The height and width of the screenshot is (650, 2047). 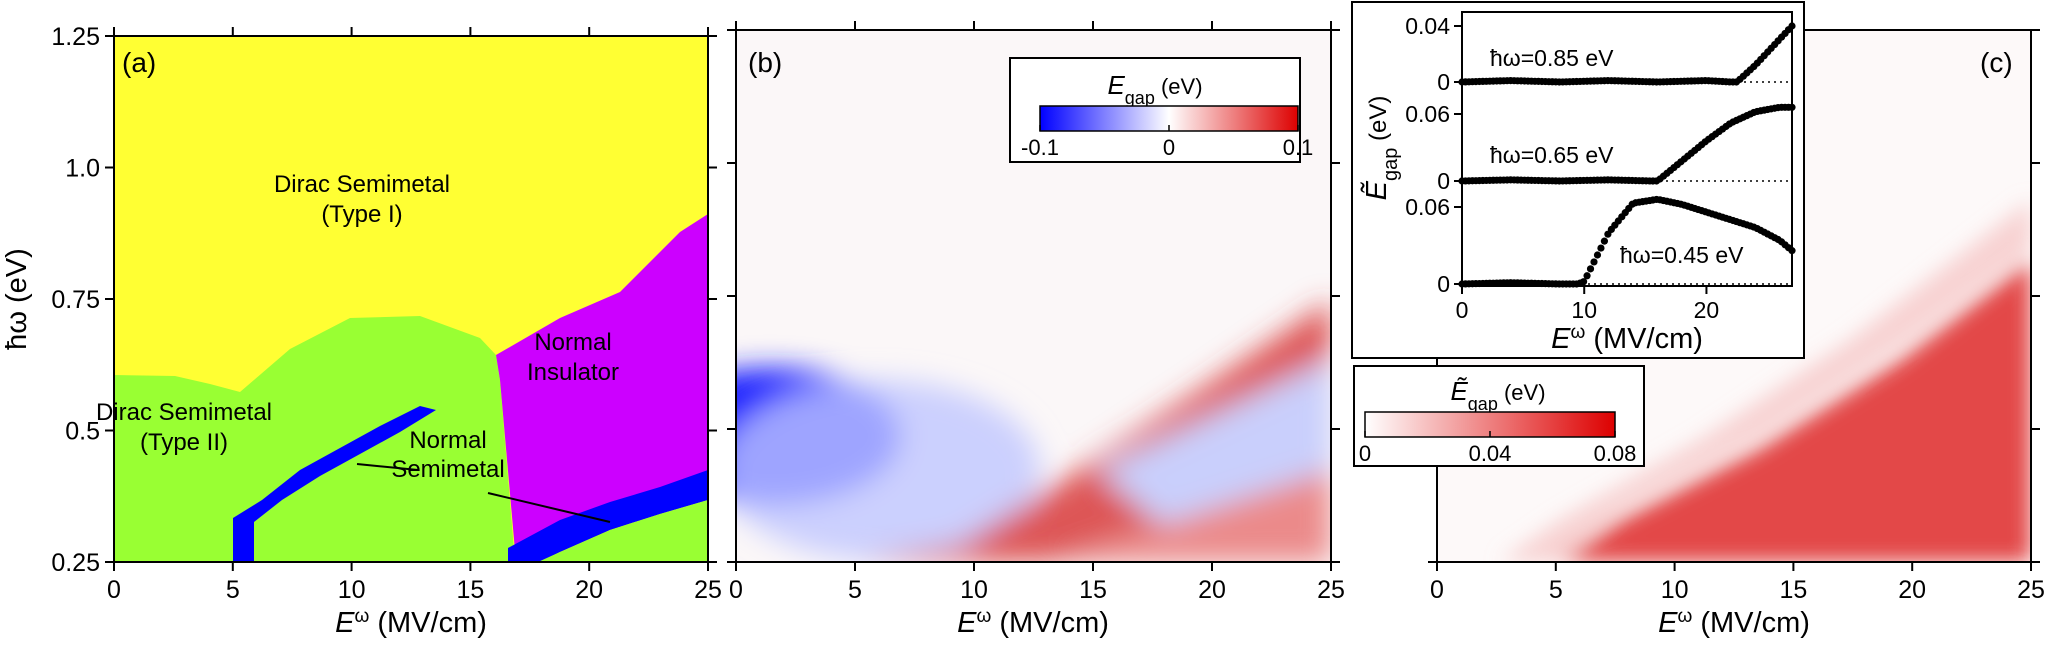 What do you see at coordinates (602, 388) in the screenshot?
I see `region-fill-normal-insulator` at bounding box center [602, 388].